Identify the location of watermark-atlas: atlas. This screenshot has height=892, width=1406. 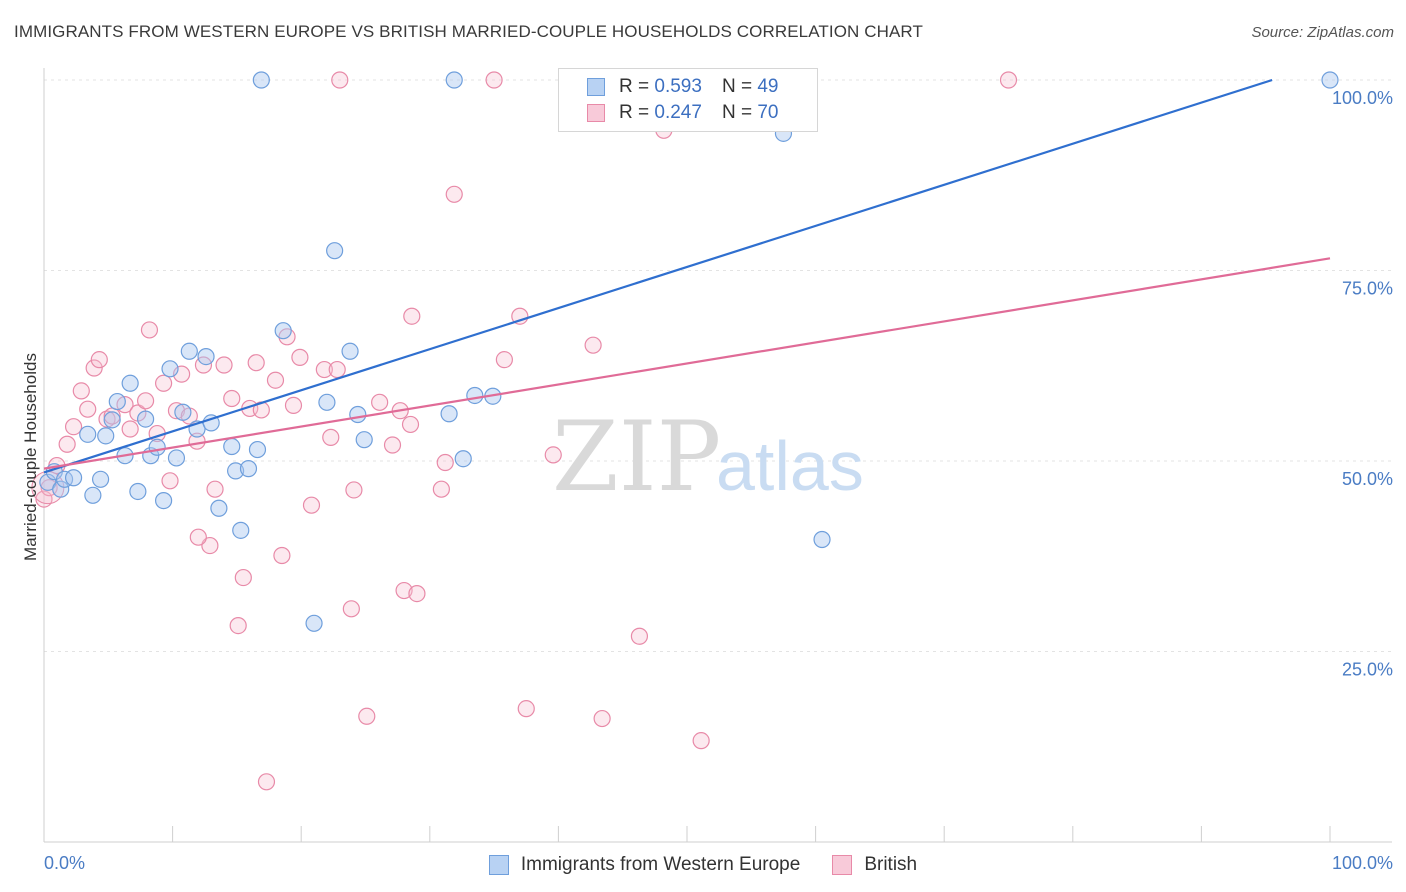
(790, 466).